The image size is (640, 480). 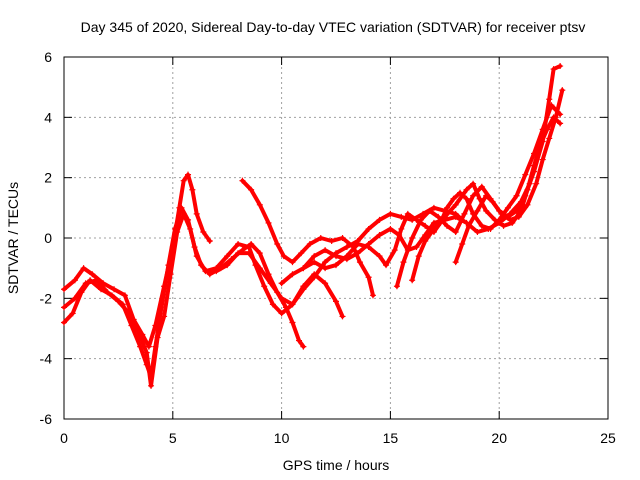 What do you see at coordinates (48, 238) in the screenshot?
I see `y-tick-label: 0` at bounding box center [48, 238].